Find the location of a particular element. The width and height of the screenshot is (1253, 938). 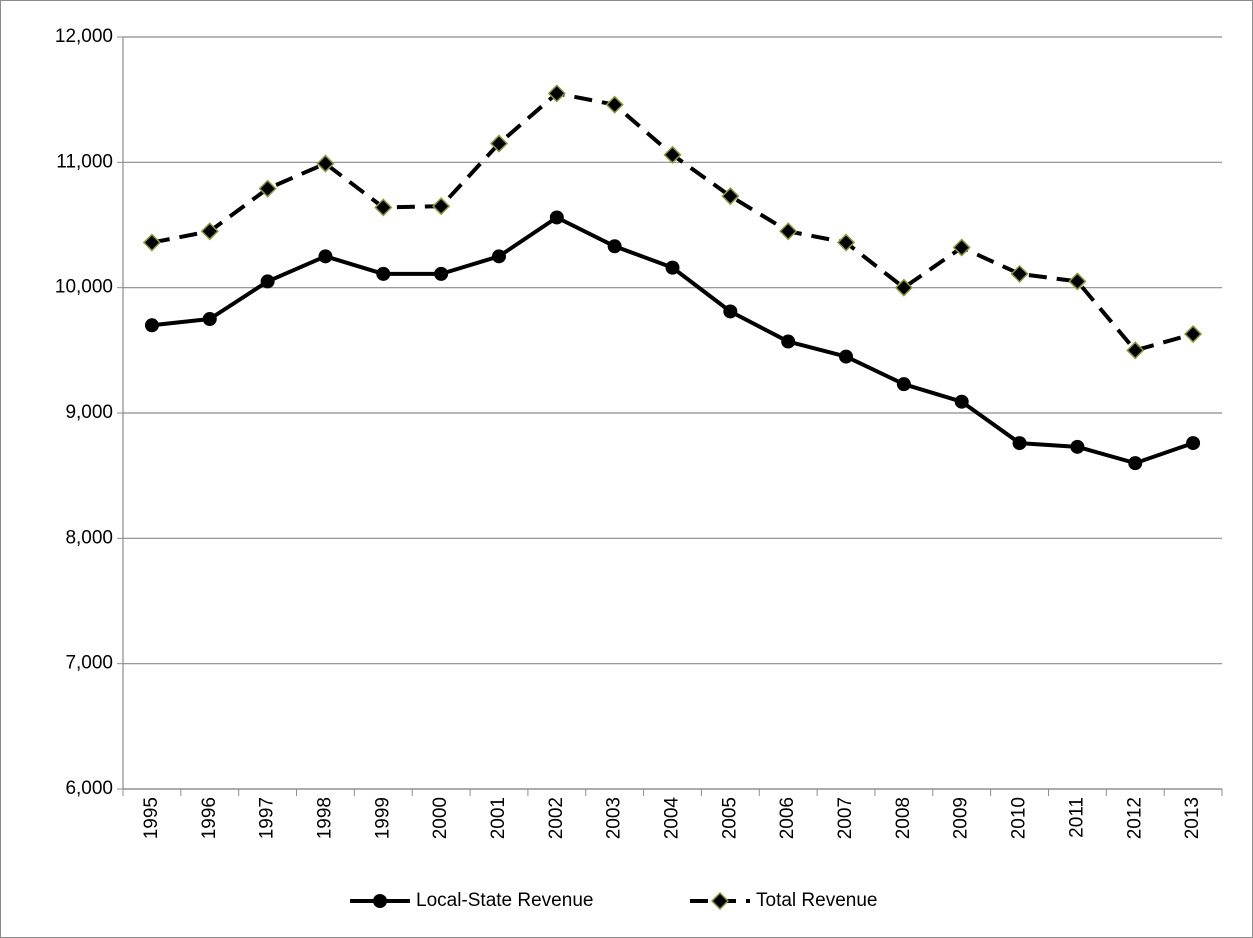

x-tick-label: 2003 is located at coordinates (614, 818).